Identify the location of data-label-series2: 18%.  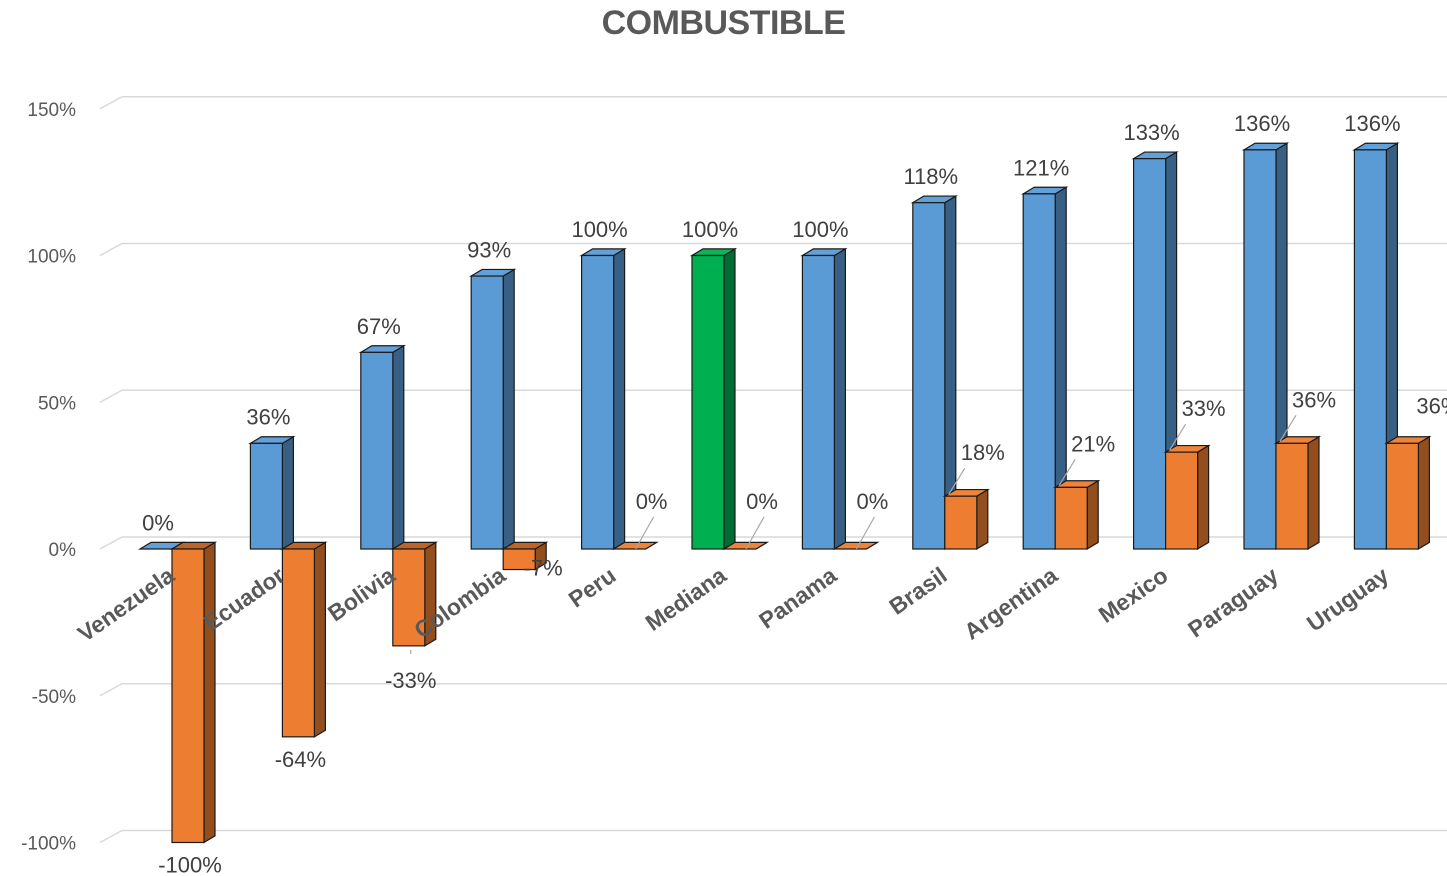
(983, 452).